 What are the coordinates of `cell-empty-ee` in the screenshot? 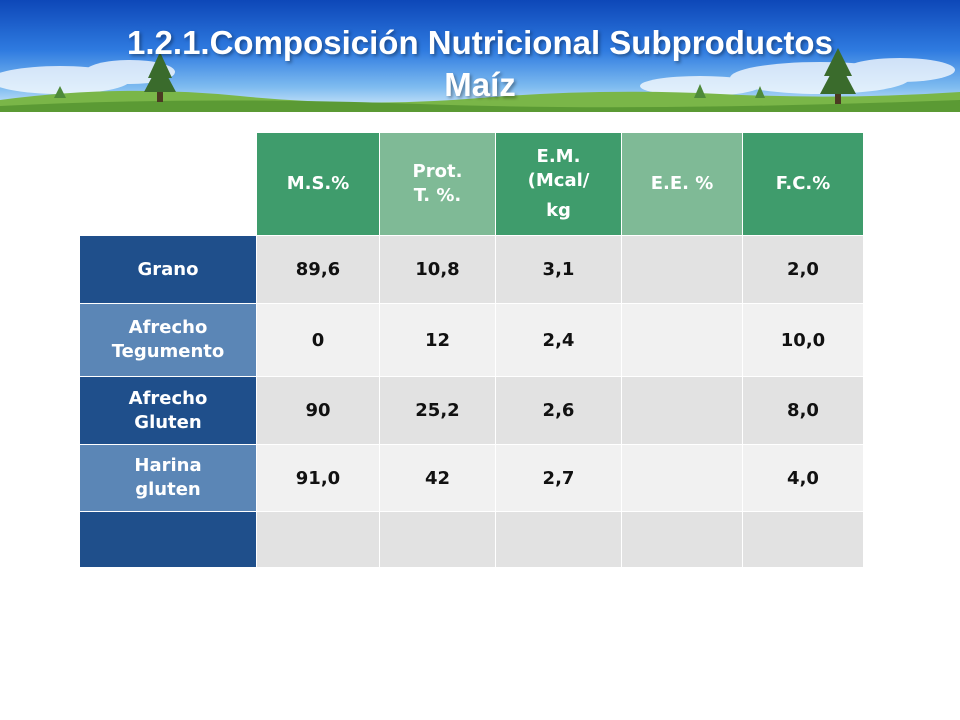 It's located at (682, 539).